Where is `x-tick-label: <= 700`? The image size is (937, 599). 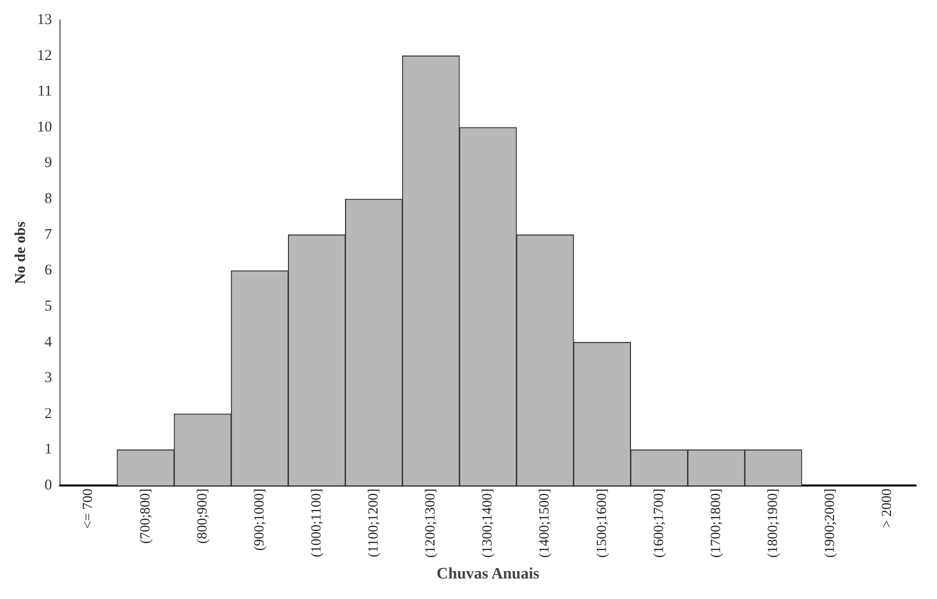 x-tick-label: <= 700 is located at coordinates (88, 508).